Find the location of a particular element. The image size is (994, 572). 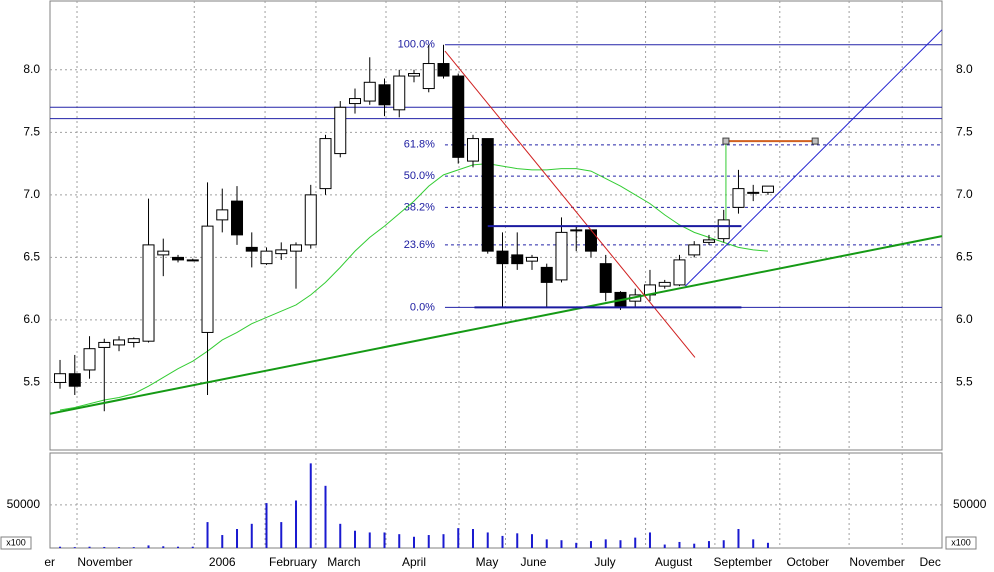

fib-label: 0.0% is located at coordinates (422, 307).